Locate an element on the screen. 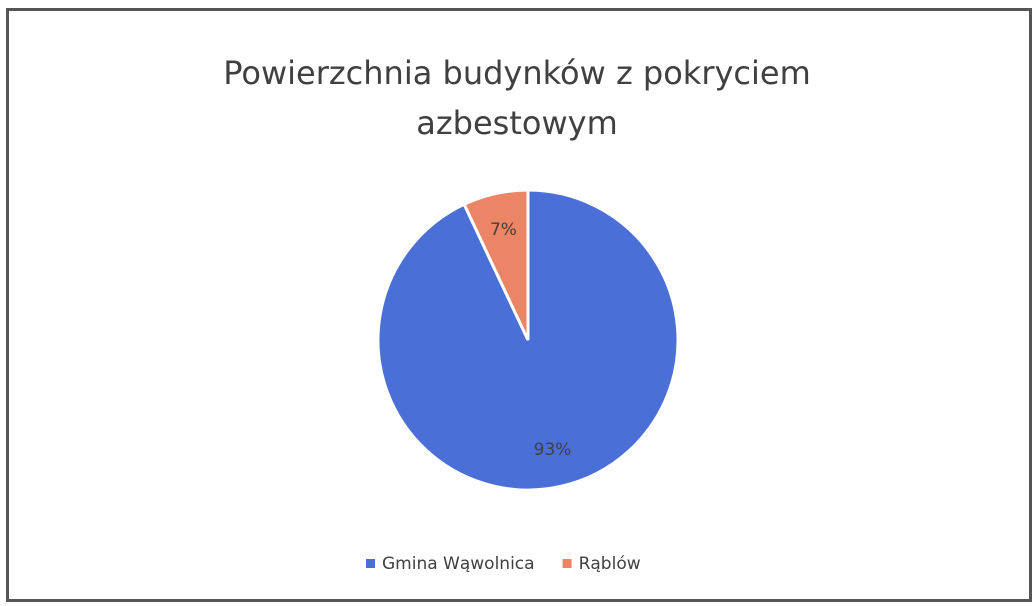 The height and width of the screenshot is (606, 1034). legend-label: Rąblów is located at coordinates (610, 564).